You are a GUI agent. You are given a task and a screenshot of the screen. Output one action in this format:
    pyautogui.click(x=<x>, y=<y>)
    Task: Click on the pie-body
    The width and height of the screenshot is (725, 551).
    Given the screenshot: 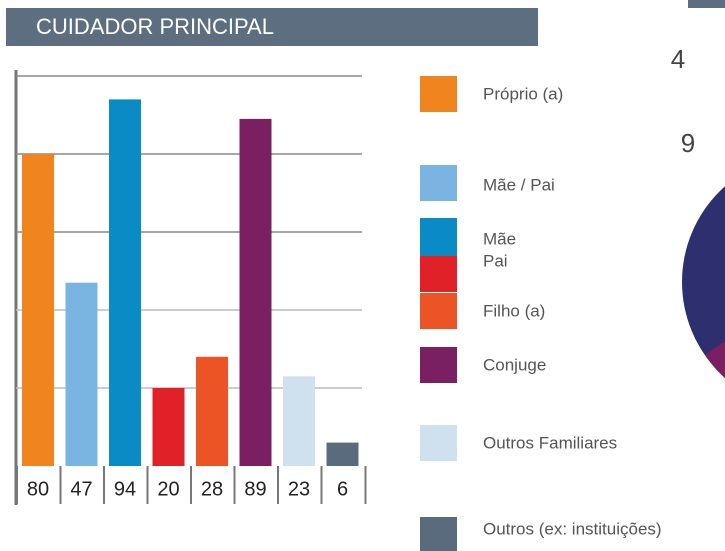 What is the action you would take?
    pyautogui.click(x=703, y=282)
    